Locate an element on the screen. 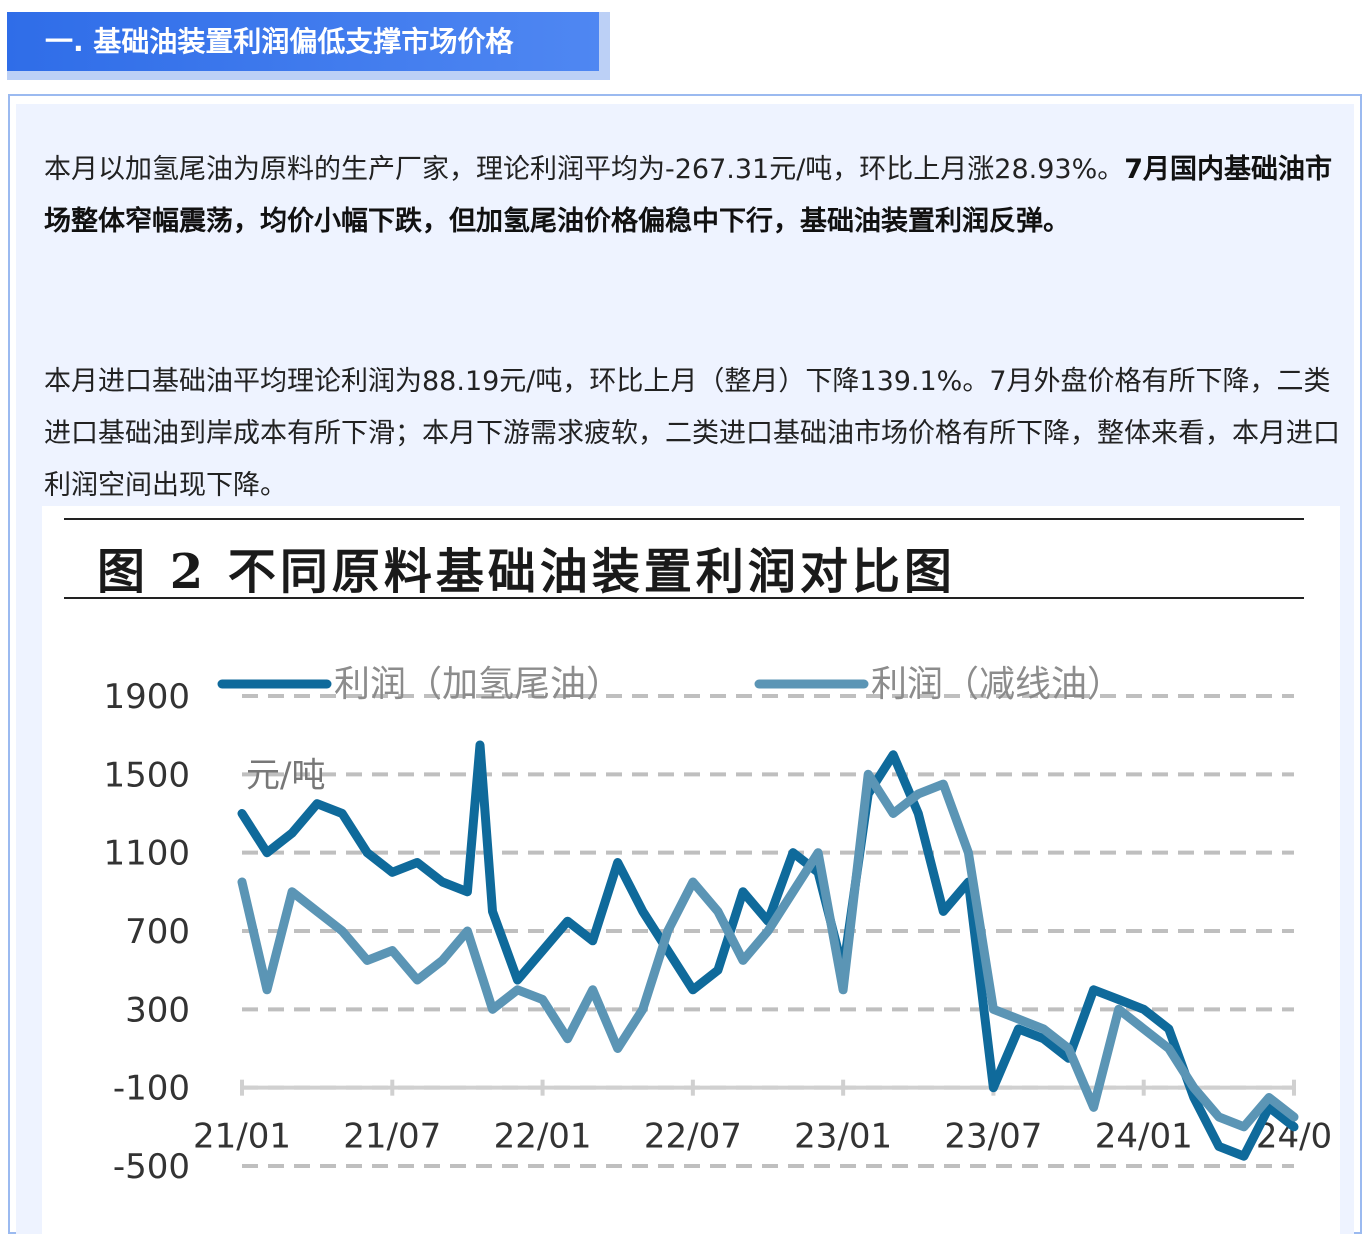  y-tick-label: -100 is located at coordinates (151, 1089).